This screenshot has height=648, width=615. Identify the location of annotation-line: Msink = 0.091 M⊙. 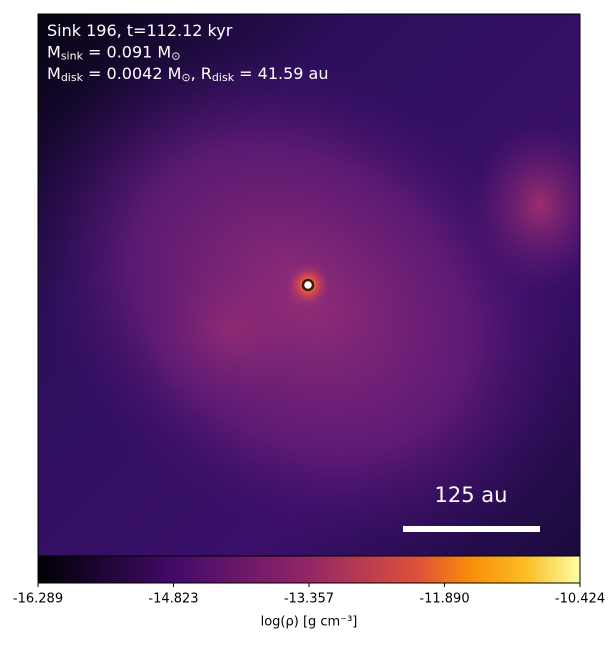
(113, 52).